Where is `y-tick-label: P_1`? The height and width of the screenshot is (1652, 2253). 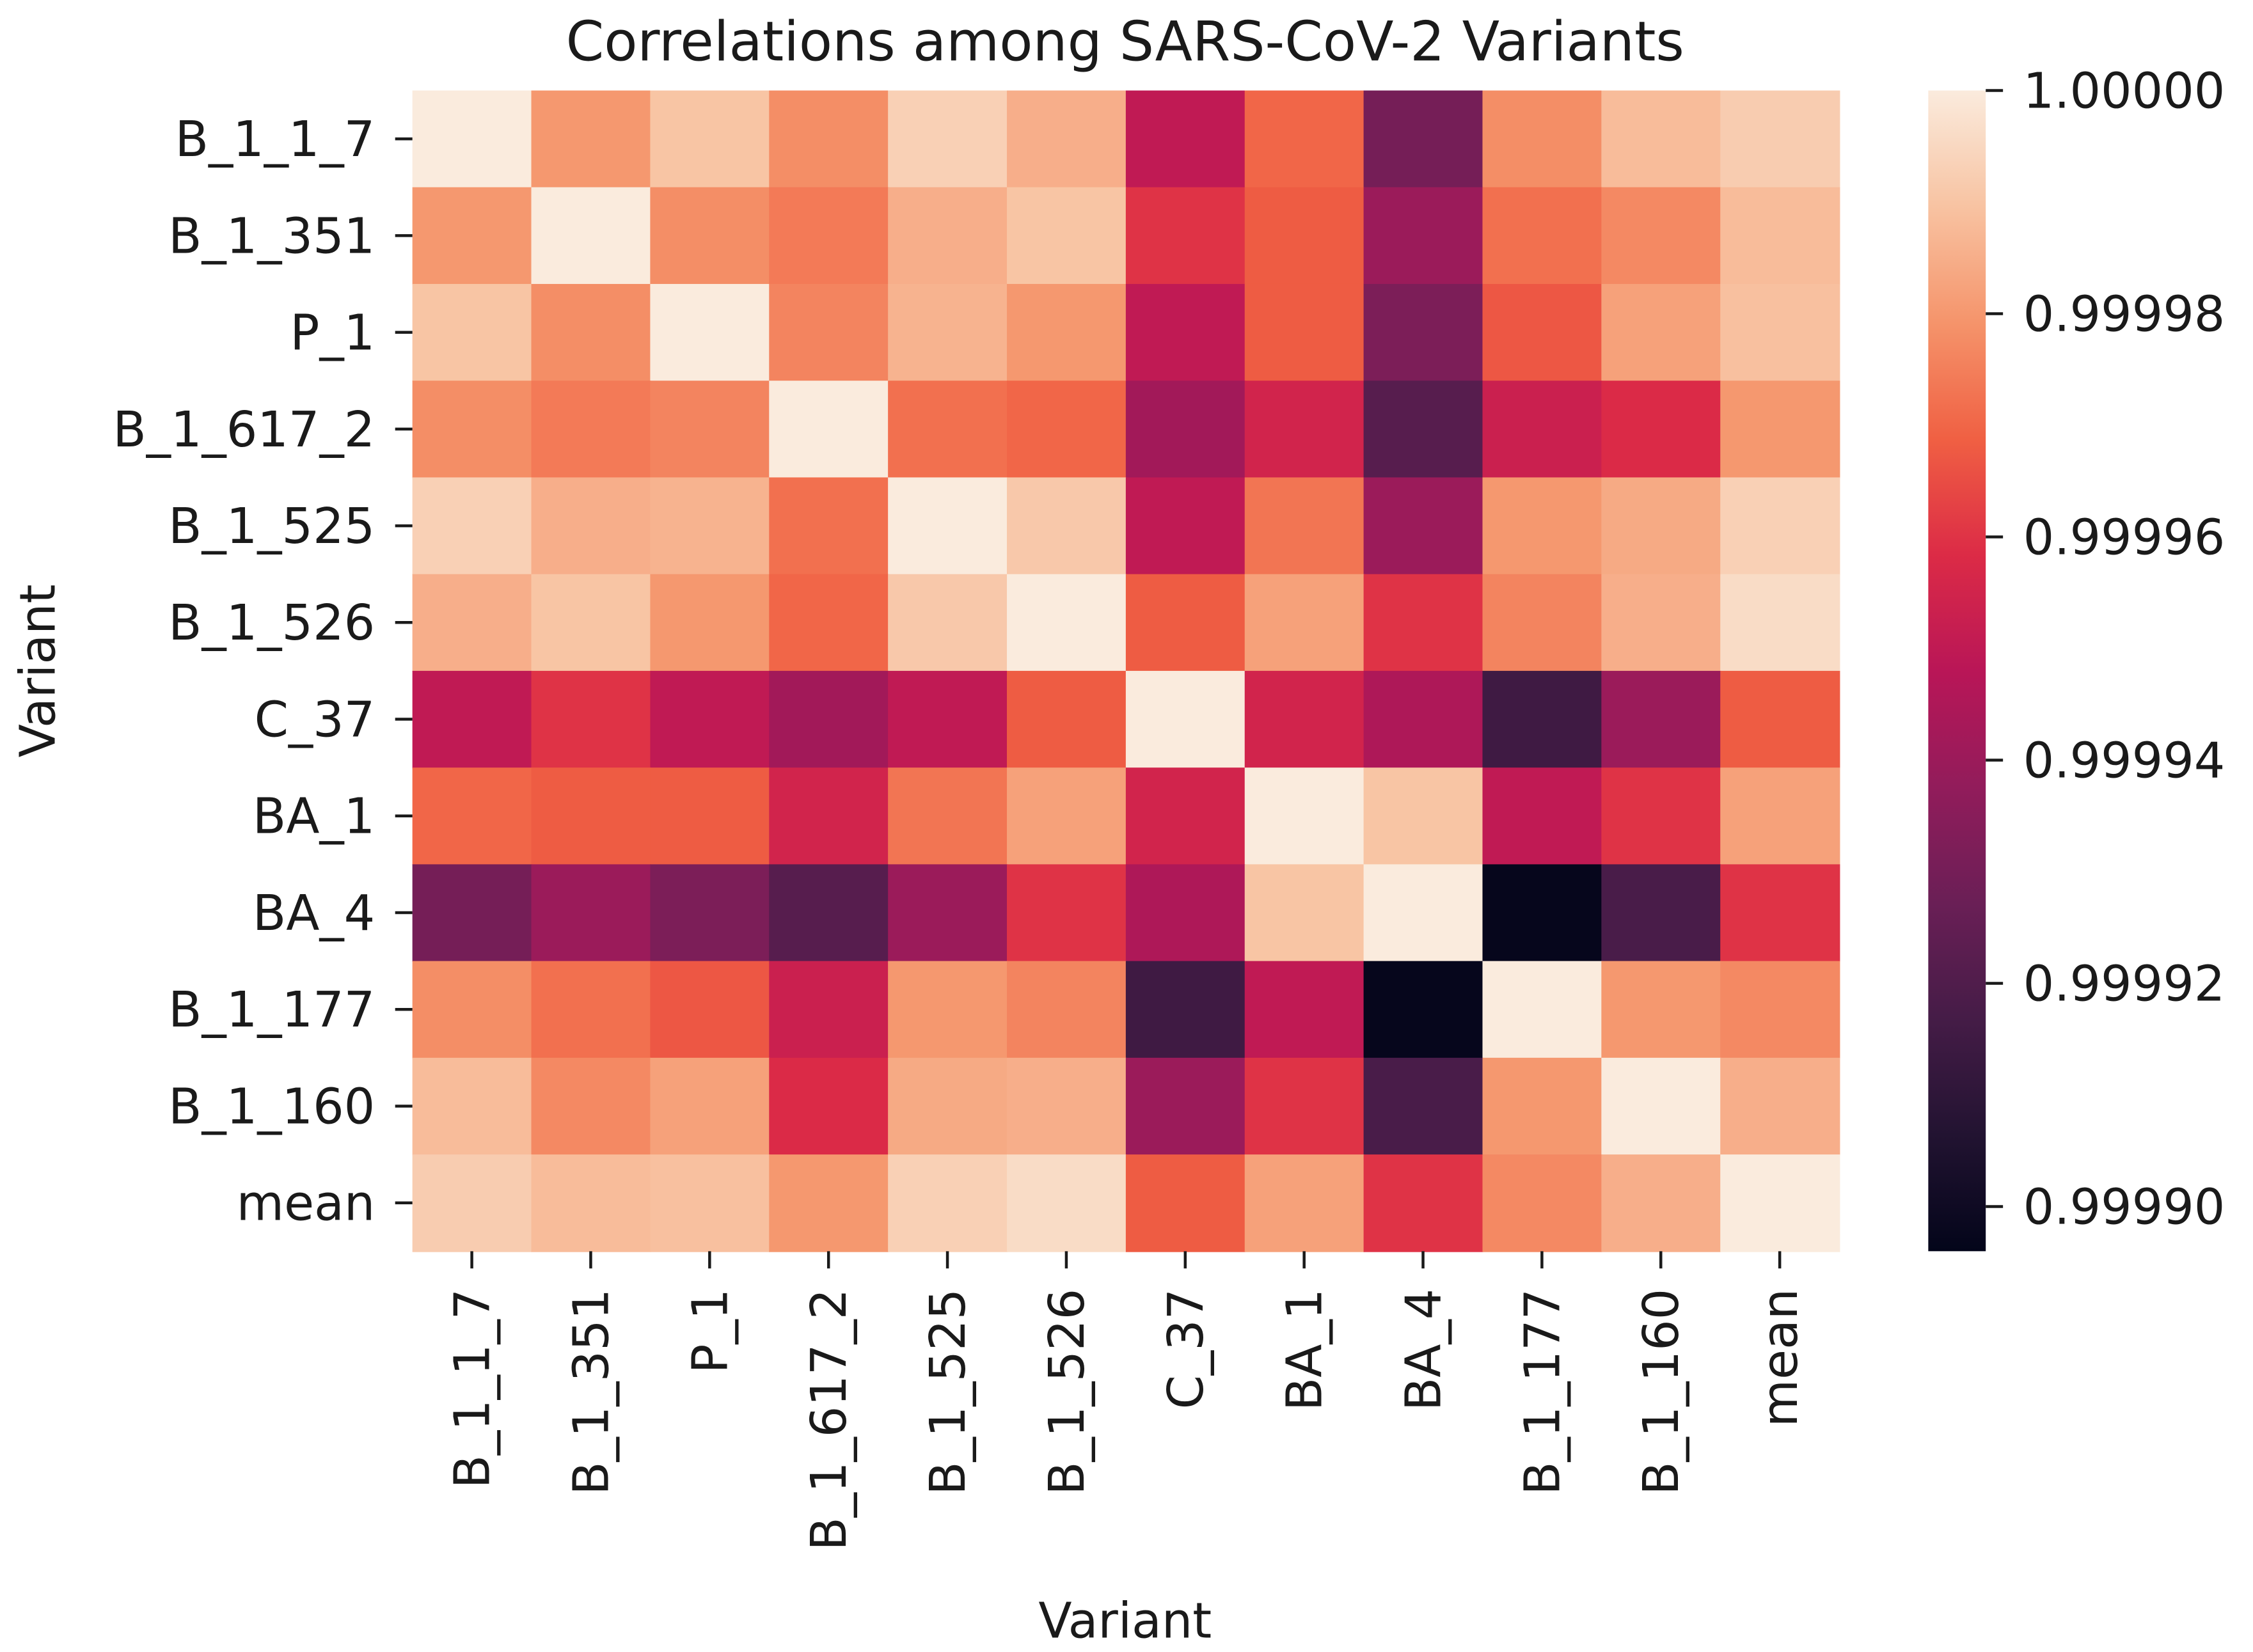
y-tick-label: P_1 is located at coordinates (332, 334).